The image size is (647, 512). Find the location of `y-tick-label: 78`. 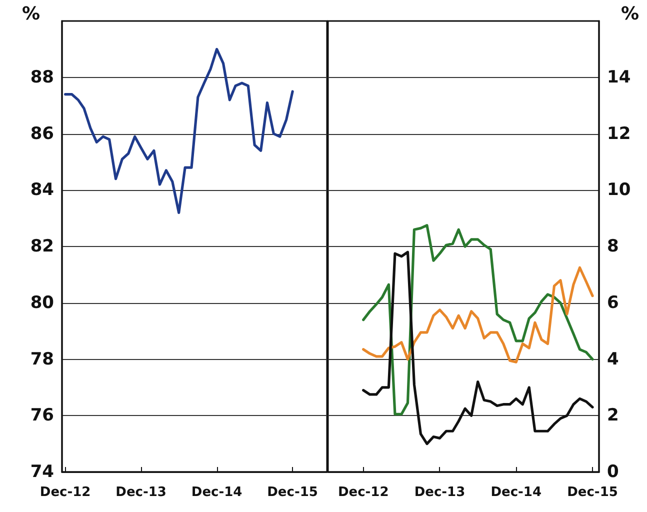

y-tick-label: 78 is located at coordinates (42, 359).